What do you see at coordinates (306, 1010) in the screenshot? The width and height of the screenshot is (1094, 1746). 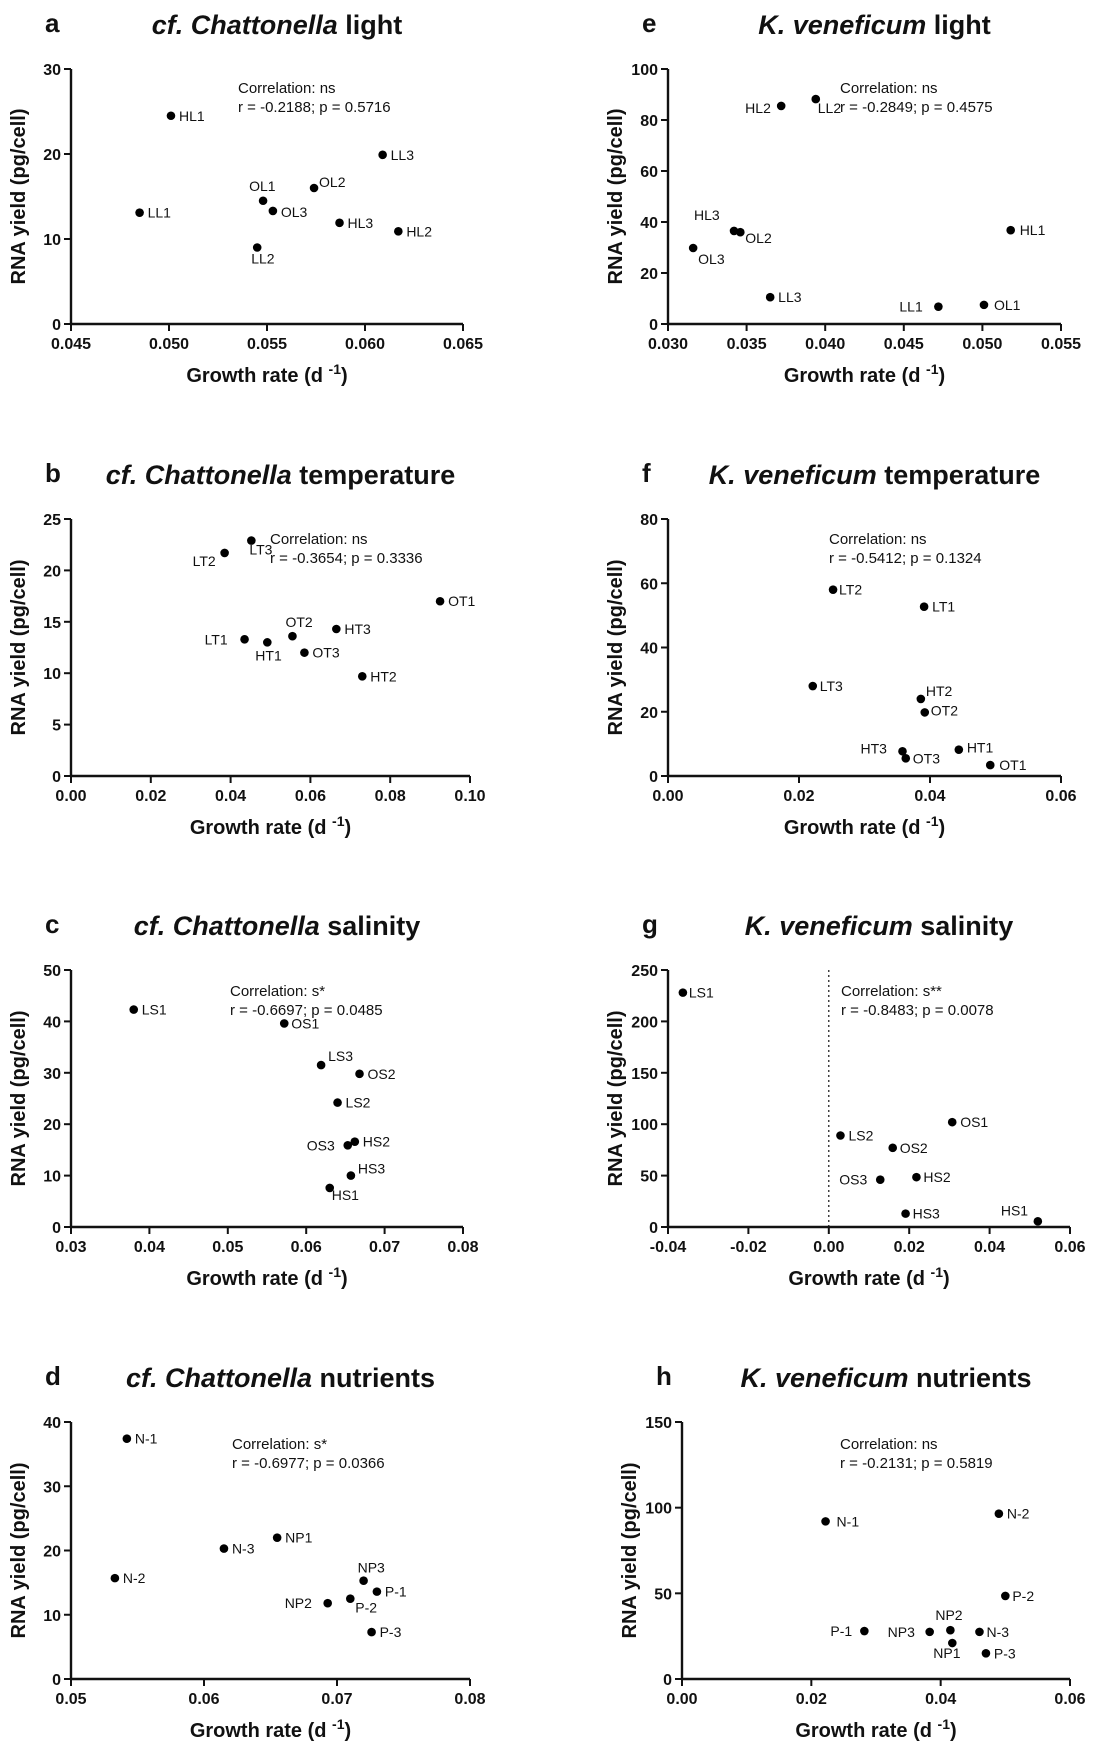 I see `correlation-stats: r = -0.6697; p = 0.0485` at bounding box center [306, 1010].